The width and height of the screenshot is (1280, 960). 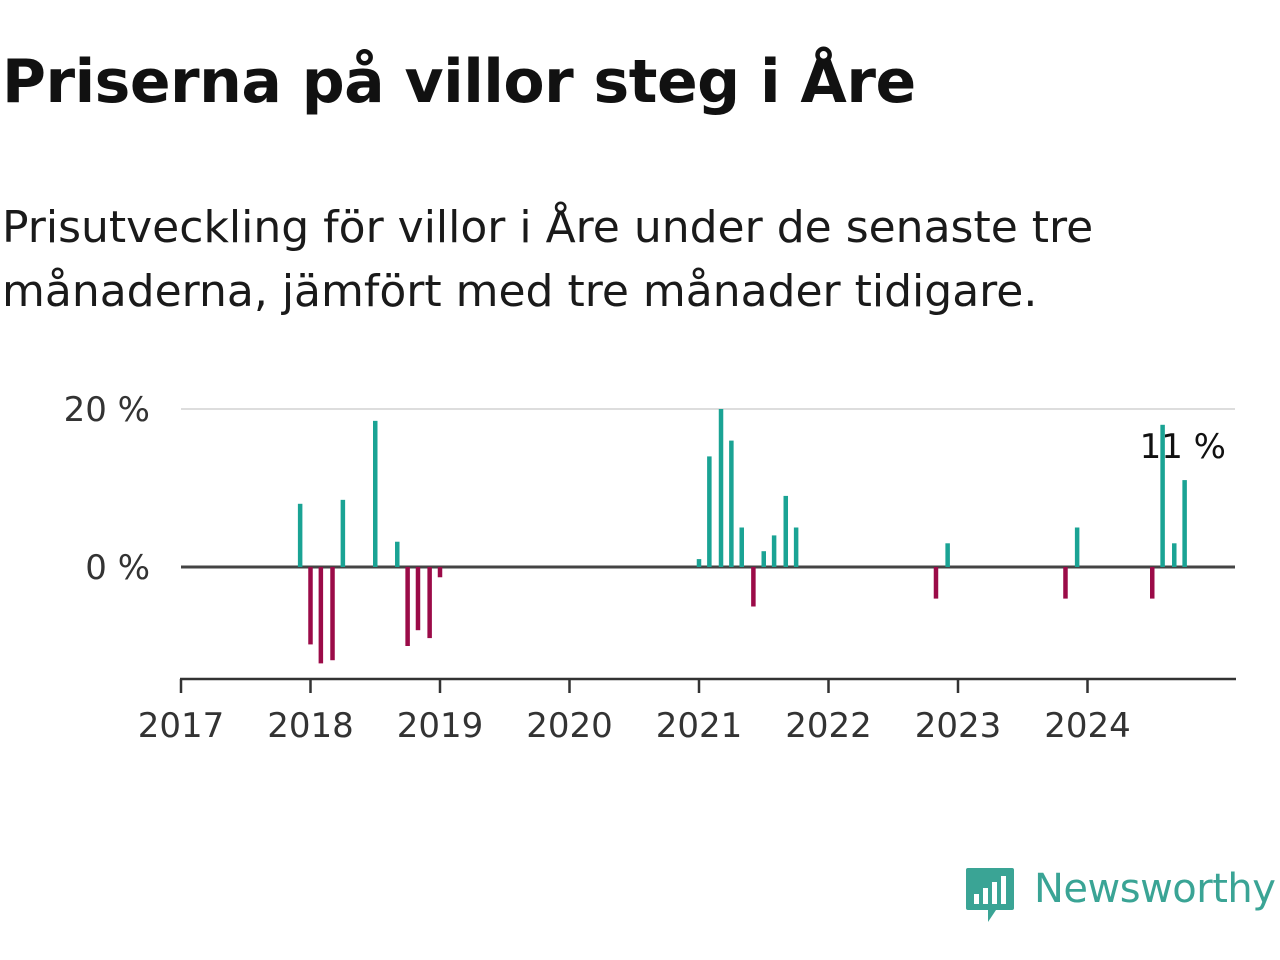 What do you see at coordinates (990, 895) in the screenshot?
I see `newsworthy-logo-icon` at bounding box center [990, 895].